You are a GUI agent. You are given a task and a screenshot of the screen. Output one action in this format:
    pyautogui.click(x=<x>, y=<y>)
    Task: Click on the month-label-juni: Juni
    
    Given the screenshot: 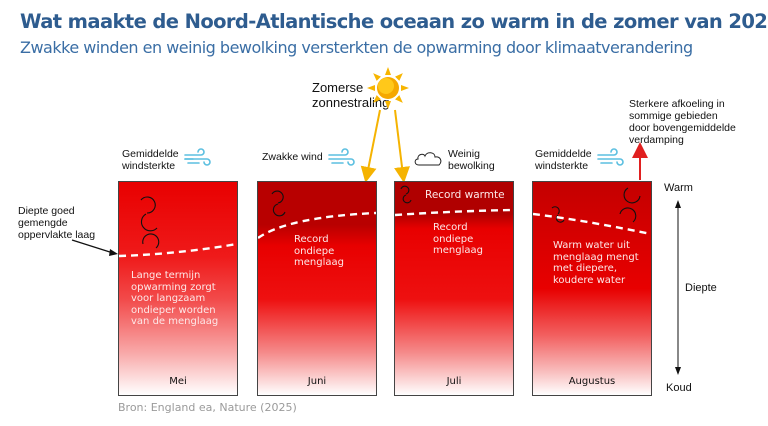 What is the action you would take?
    pyautogui.click(x=317, y=381)
    